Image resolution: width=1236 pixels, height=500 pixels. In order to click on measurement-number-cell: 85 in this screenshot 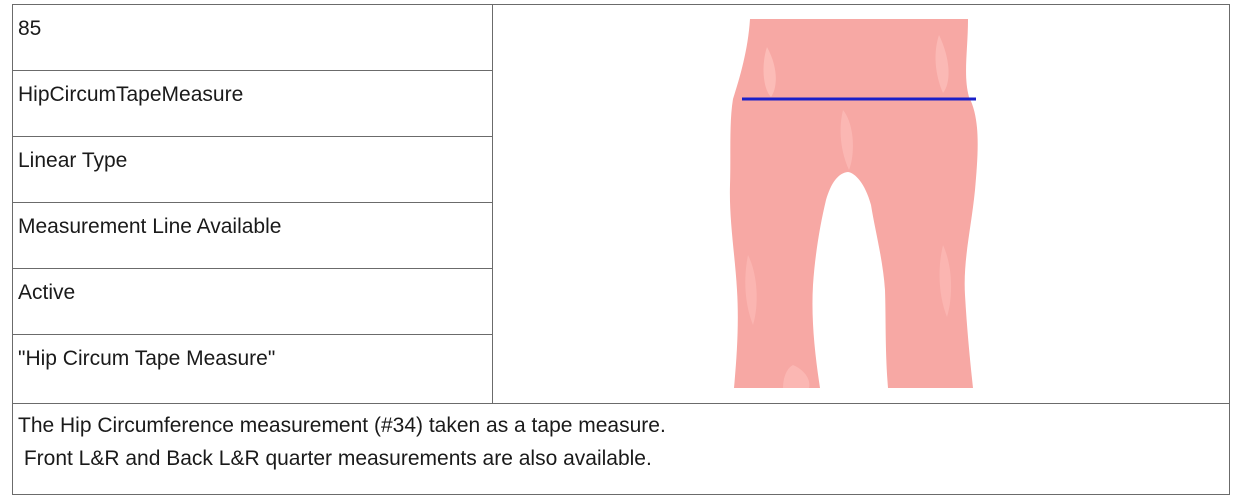, I will do `click(252, 38)`.